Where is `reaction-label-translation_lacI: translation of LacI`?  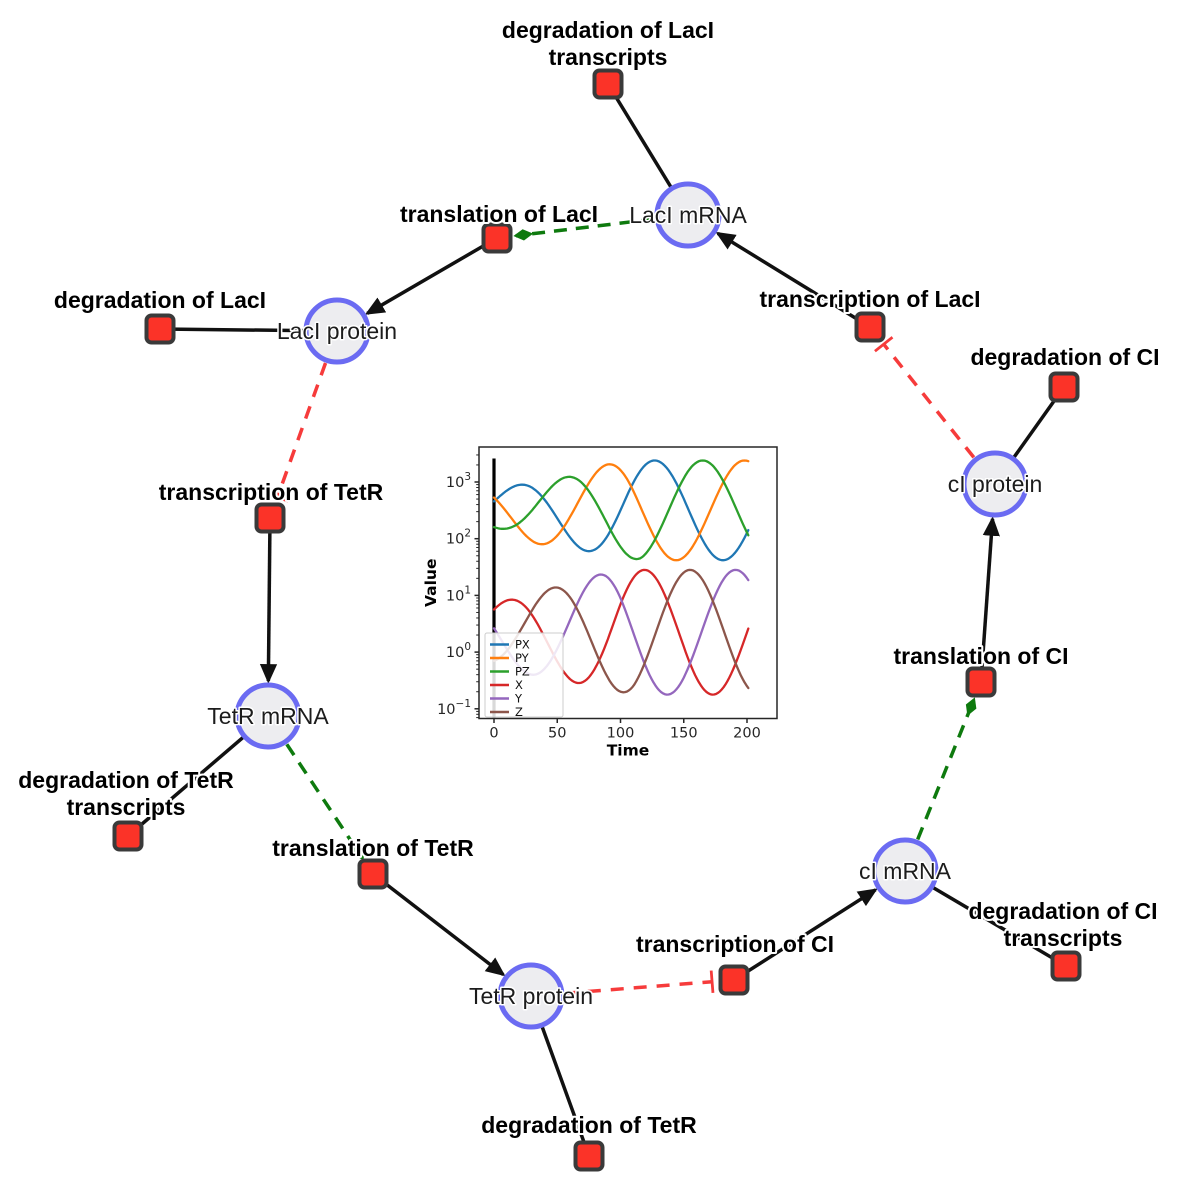
reaction-label-translation_lacI: translation of LacI is located at coordinates (499, 214).